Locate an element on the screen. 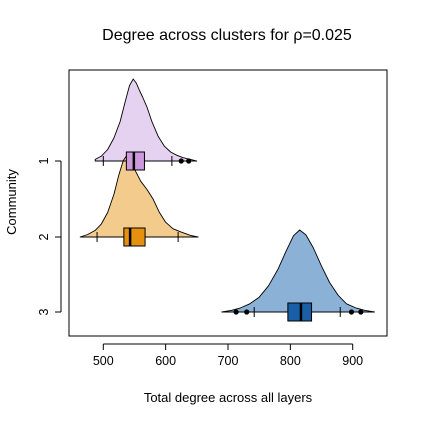 The height and width of the screenshot is (423, 423). y-tick-label: 1 is located at coordinates (44, 160).